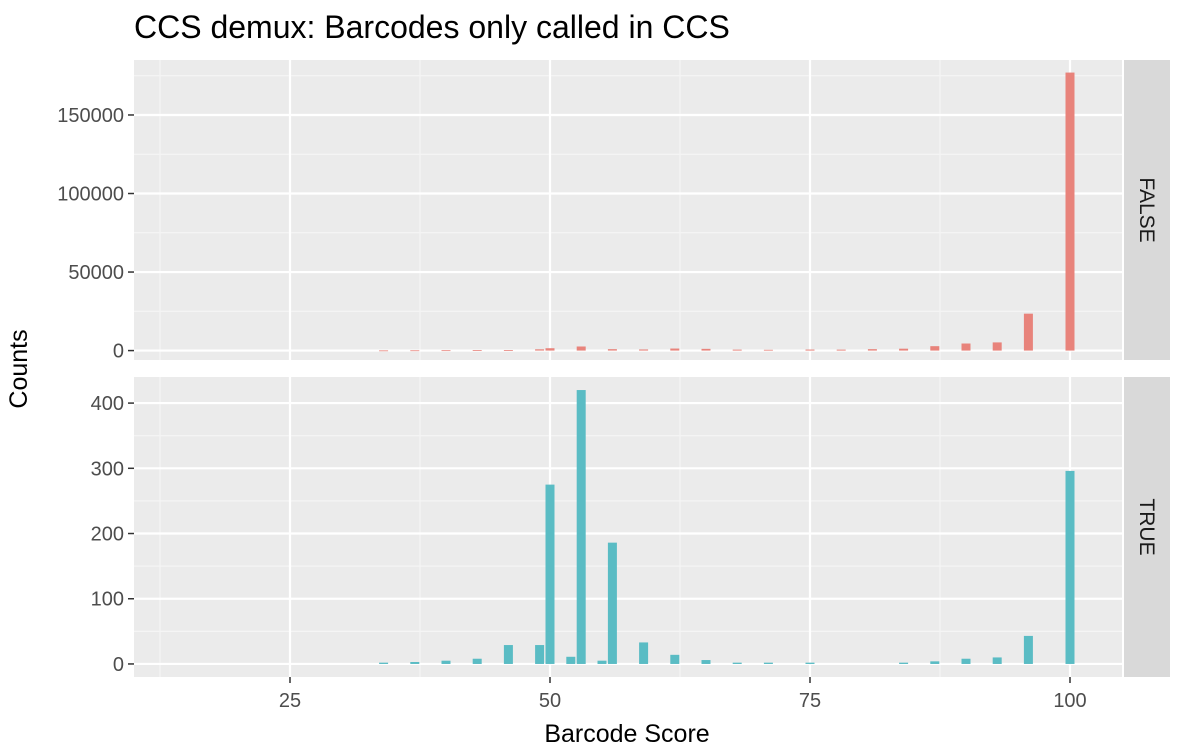 This screenshot has height=754, width=1178. Describe the element at coordinates (19, 368) in the screenshot. I see `y-axis-title: Counts` at that location.